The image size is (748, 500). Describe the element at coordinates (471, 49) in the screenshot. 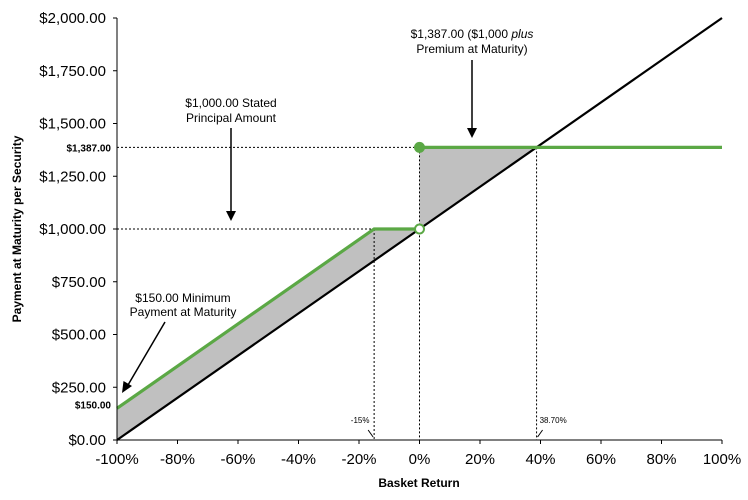

I see `annotation-premium-line2: Premium at Maturity)` at that location.